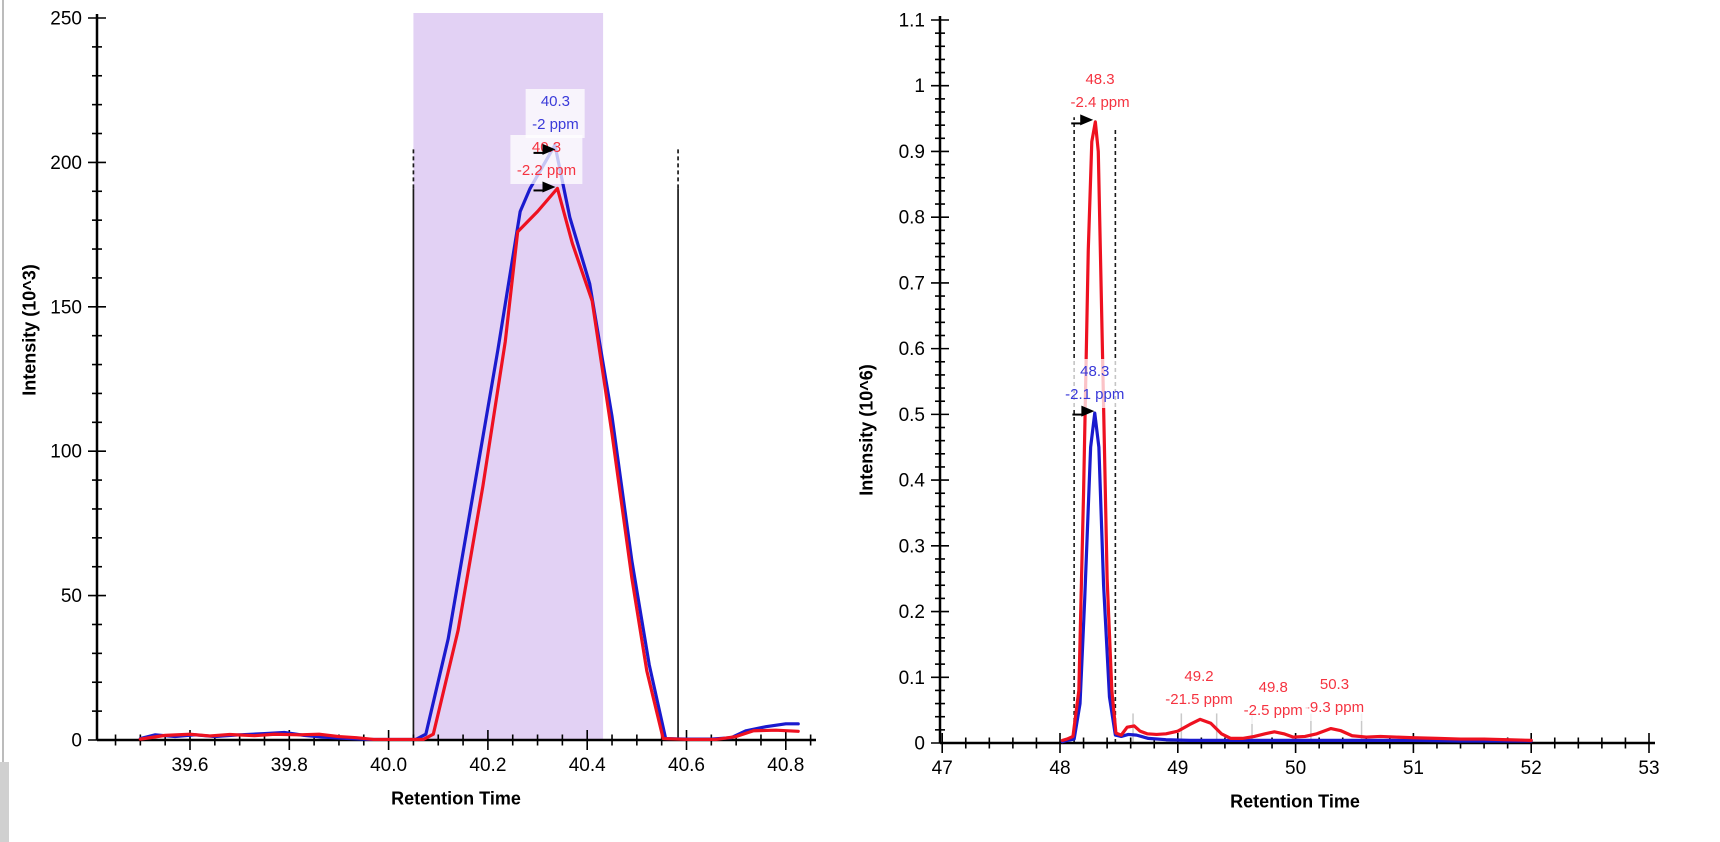 The image size is (1720, 842). Describe the element at coordinates (912, 21) in the screenshot. I see `svg-text: 1.1` at that location.